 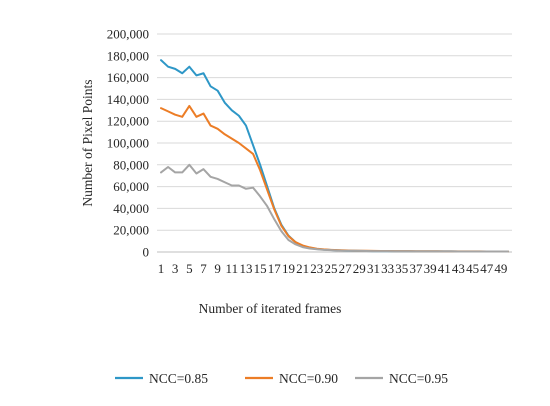 I want to click on x-tick-label: 13, so click(x=245, y=268).